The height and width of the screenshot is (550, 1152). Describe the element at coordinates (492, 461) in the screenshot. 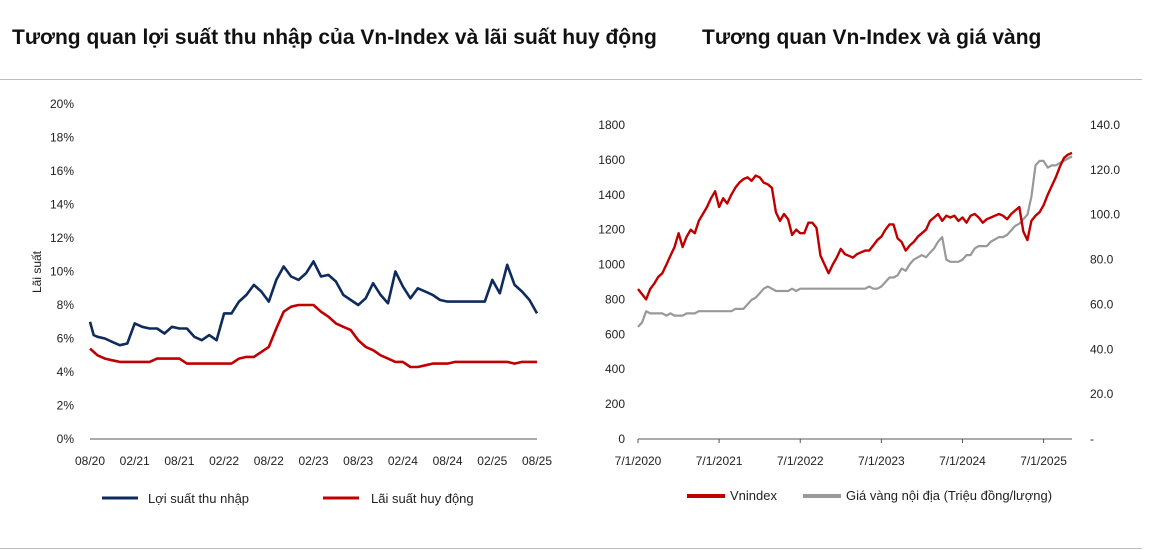

I see `x-tick-label: 02/25` at that location.